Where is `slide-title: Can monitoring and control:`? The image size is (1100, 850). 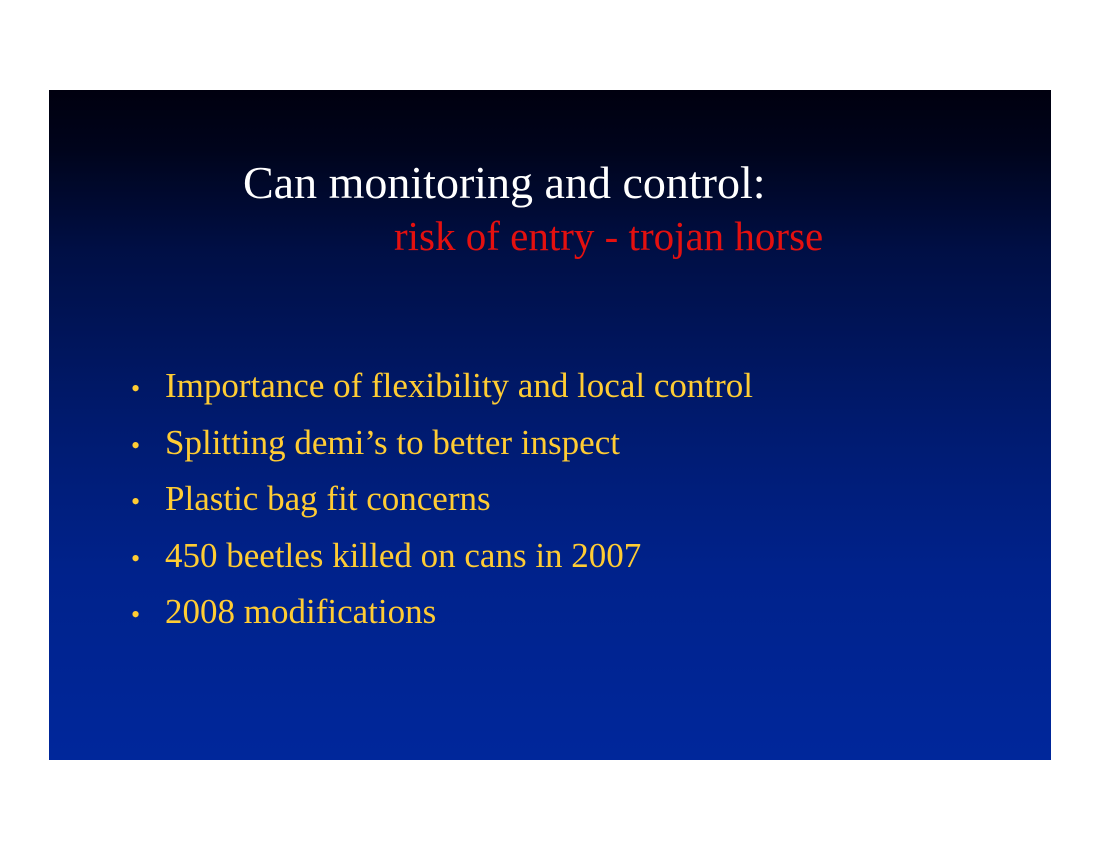
slide-title: Can monitoring and control: is located at coordinates (504, 182).